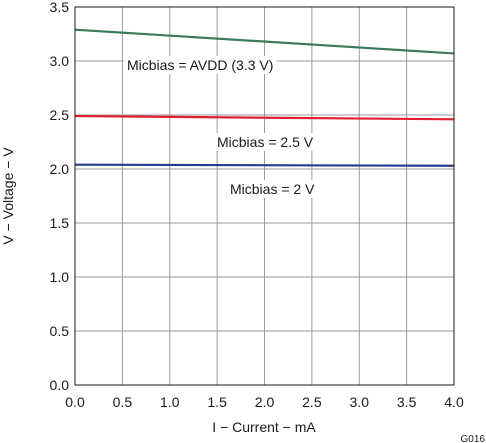 This screenshot has width=486, height=443. What do you see at coordinates (454, 402) in the screenshot?
I see `x-tick-label: 4.0` at bounding box center [454, 402].